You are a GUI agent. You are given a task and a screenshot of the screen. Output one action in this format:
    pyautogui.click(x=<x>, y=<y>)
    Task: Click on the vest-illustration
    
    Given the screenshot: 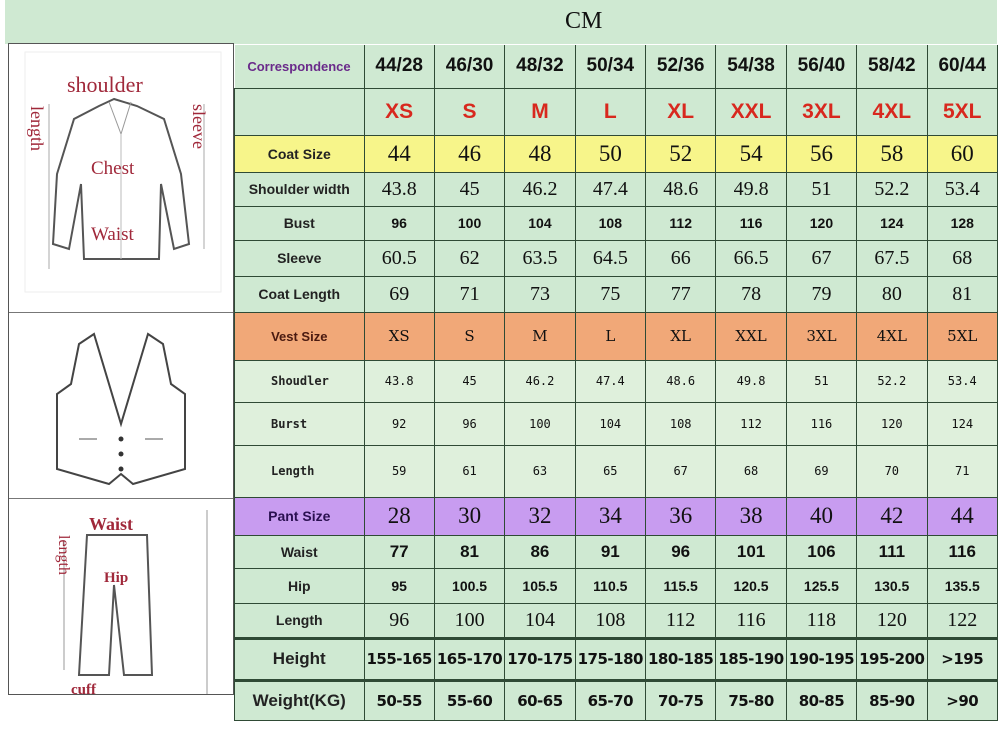 What is the action you would take?
    pyautogui.click(x=121, y=406)
    